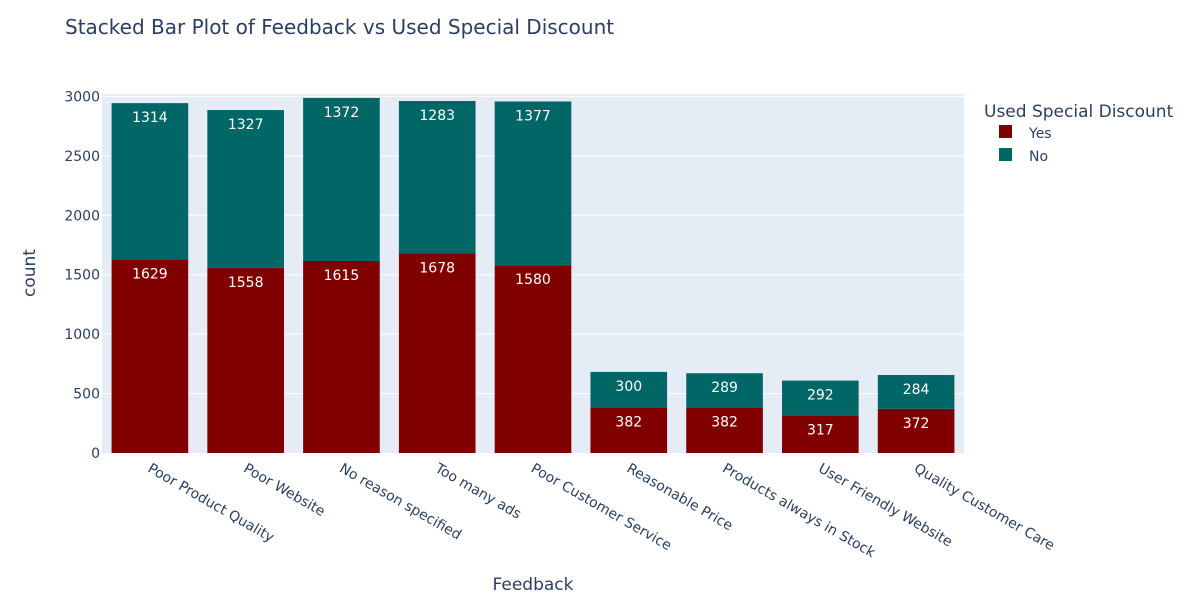 The height and width of the screenshot is (601, 1198). Describe the element at coordinates (1005, 154) in the screenshot. I see `legend-swatch-no` at that location.